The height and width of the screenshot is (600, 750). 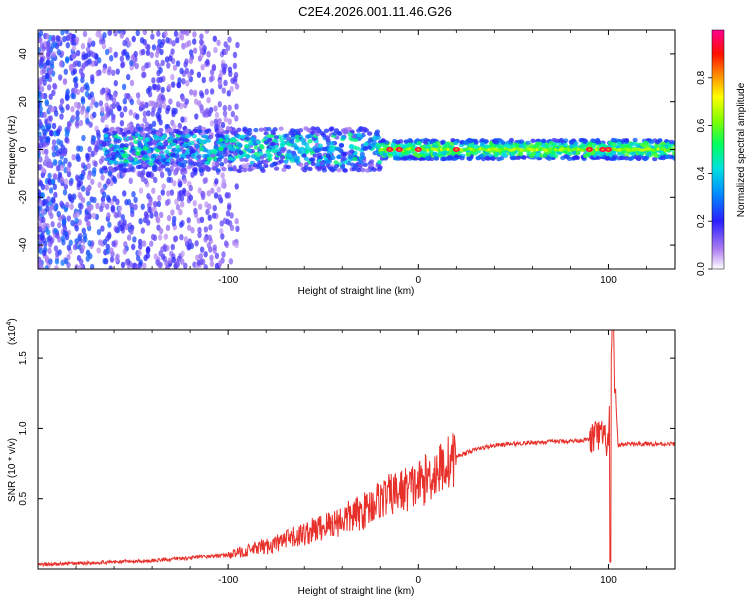 I want to click on heatmap-hotspot-core, so click(x=399, y=149).